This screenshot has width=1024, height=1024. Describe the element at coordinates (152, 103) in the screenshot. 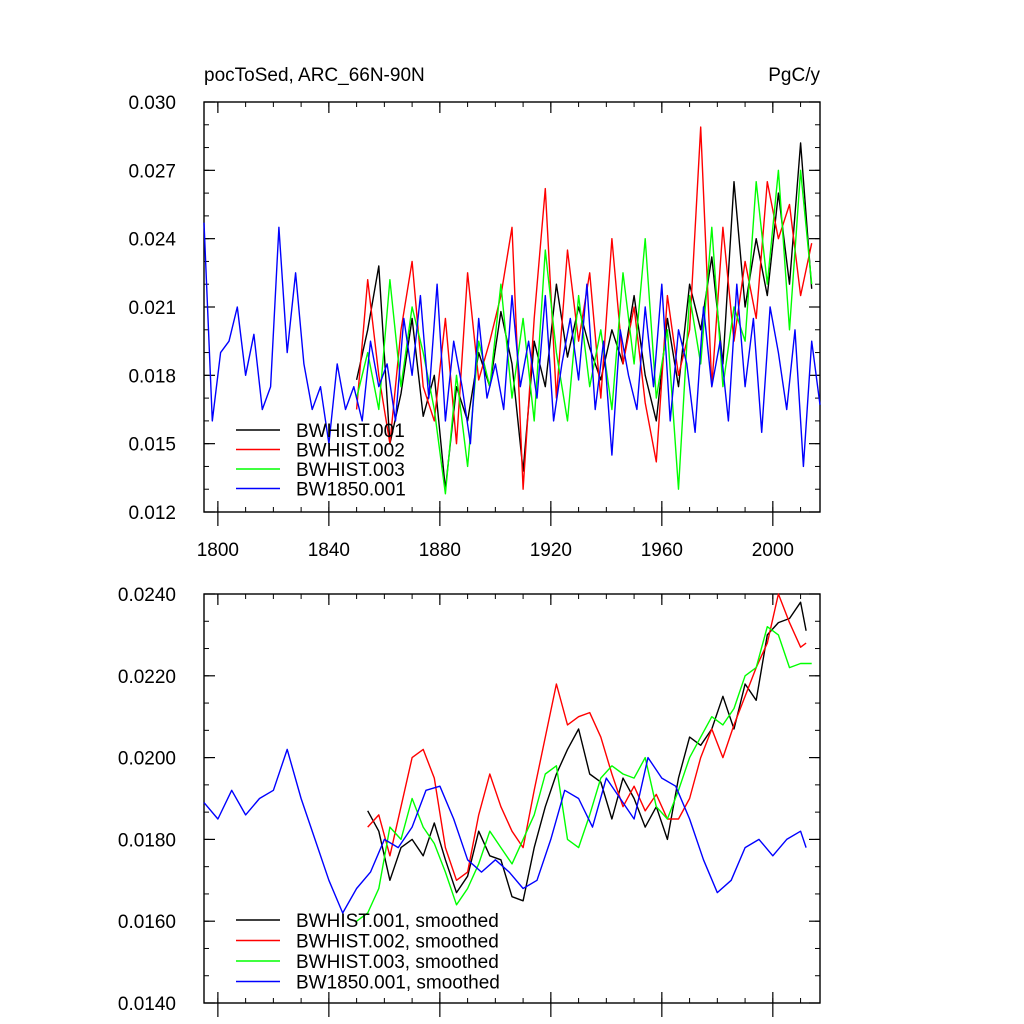

I see `y-tick-label: 0.030` at that location.